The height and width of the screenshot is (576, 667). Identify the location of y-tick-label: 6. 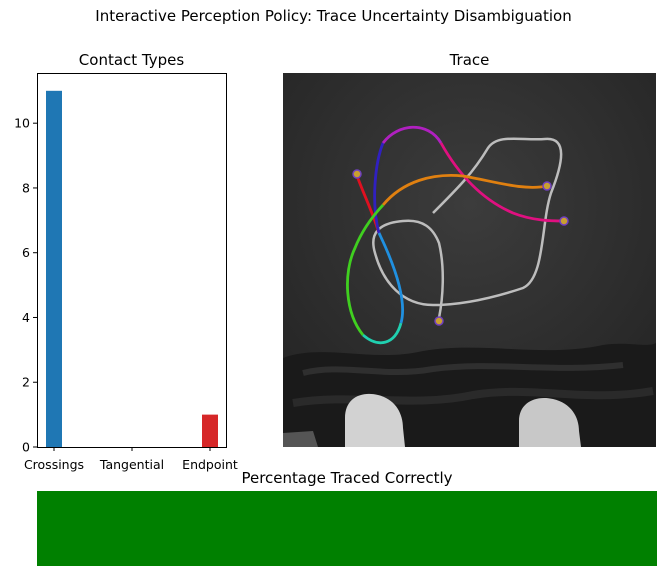
(26, 252).